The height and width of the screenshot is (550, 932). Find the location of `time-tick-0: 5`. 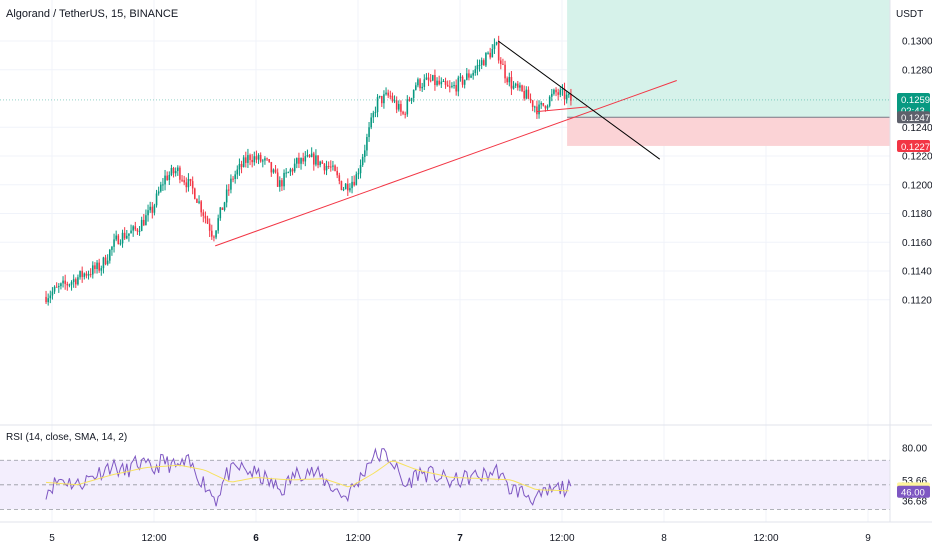

time-tick-0: 5 is located at coordinates (52, 538).